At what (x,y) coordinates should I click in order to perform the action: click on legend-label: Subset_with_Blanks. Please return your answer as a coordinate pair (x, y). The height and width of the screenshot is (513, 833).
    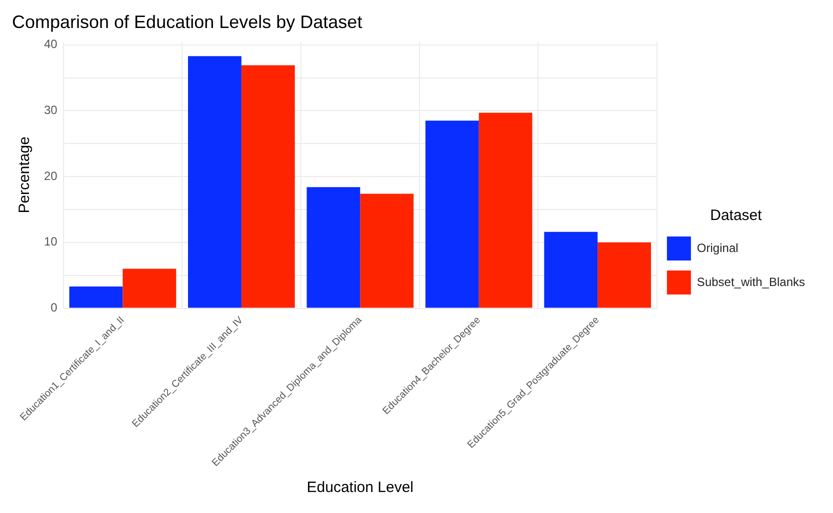
    Looking at the image, I should click on (751, 281).